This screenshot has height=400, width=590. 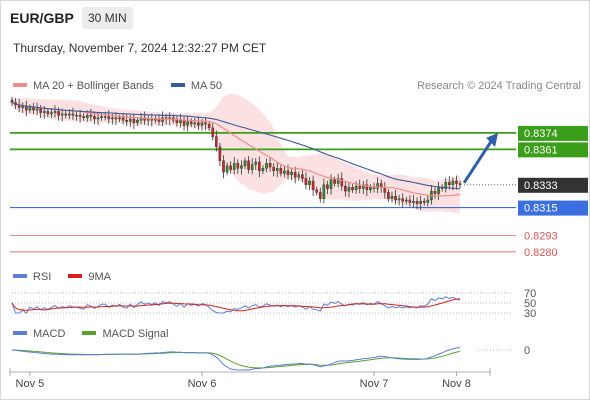 What do you see at coordinates (89, 333) in the screenshot?
I see `macd-signal-swatch` at bounding box center [89, 333].